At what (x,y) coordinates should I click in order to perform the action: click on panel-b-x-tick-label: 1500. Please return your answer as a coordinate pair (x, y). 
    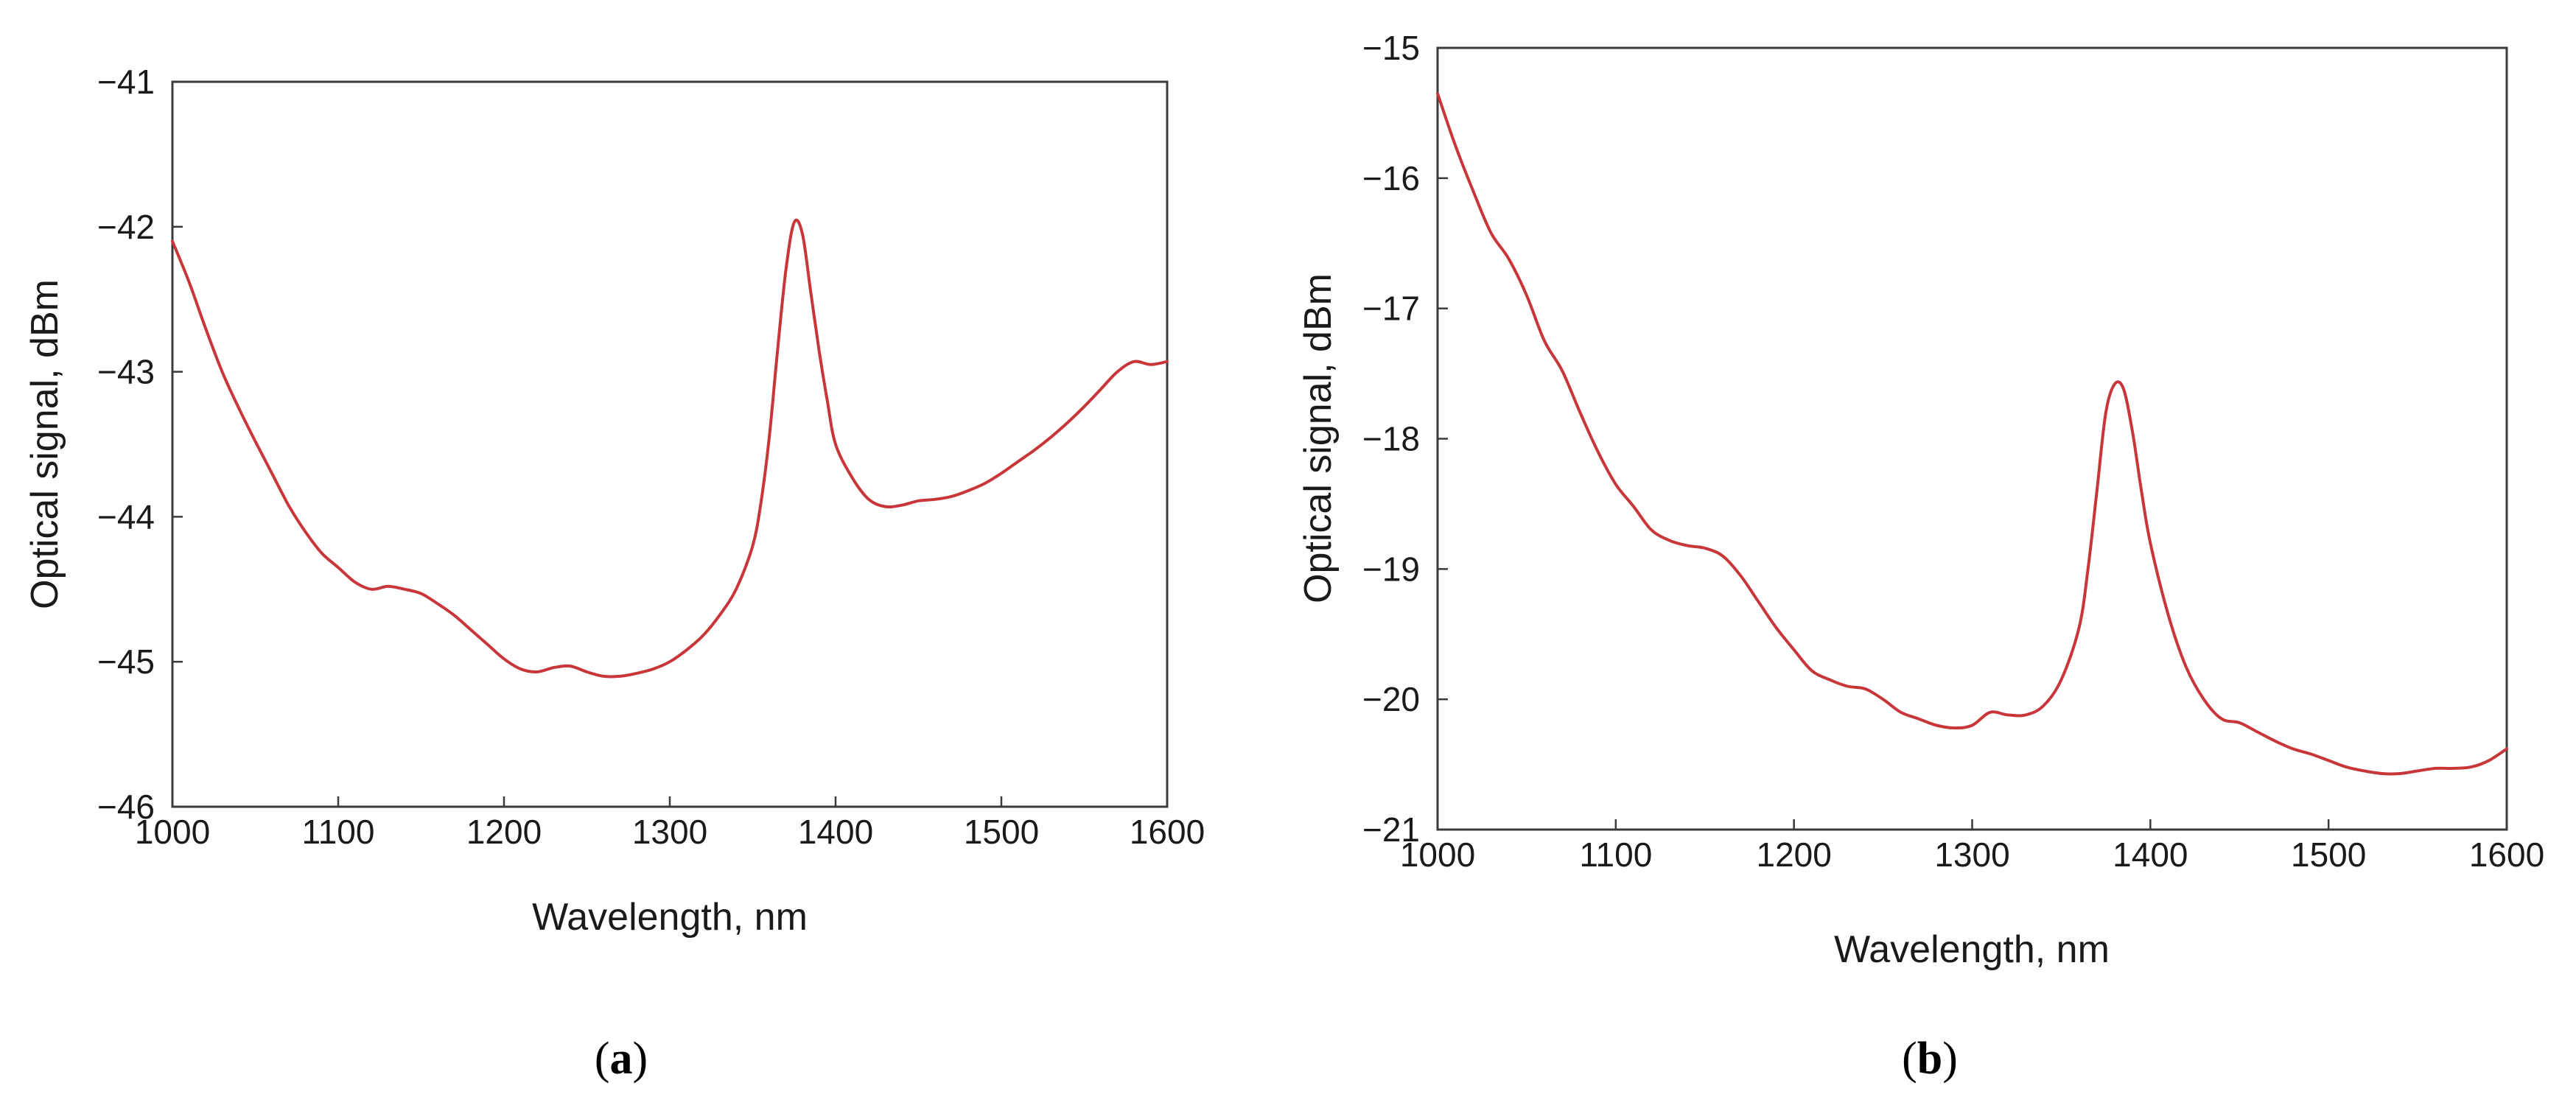
    Looking at the image, I should click on (2328, 854).